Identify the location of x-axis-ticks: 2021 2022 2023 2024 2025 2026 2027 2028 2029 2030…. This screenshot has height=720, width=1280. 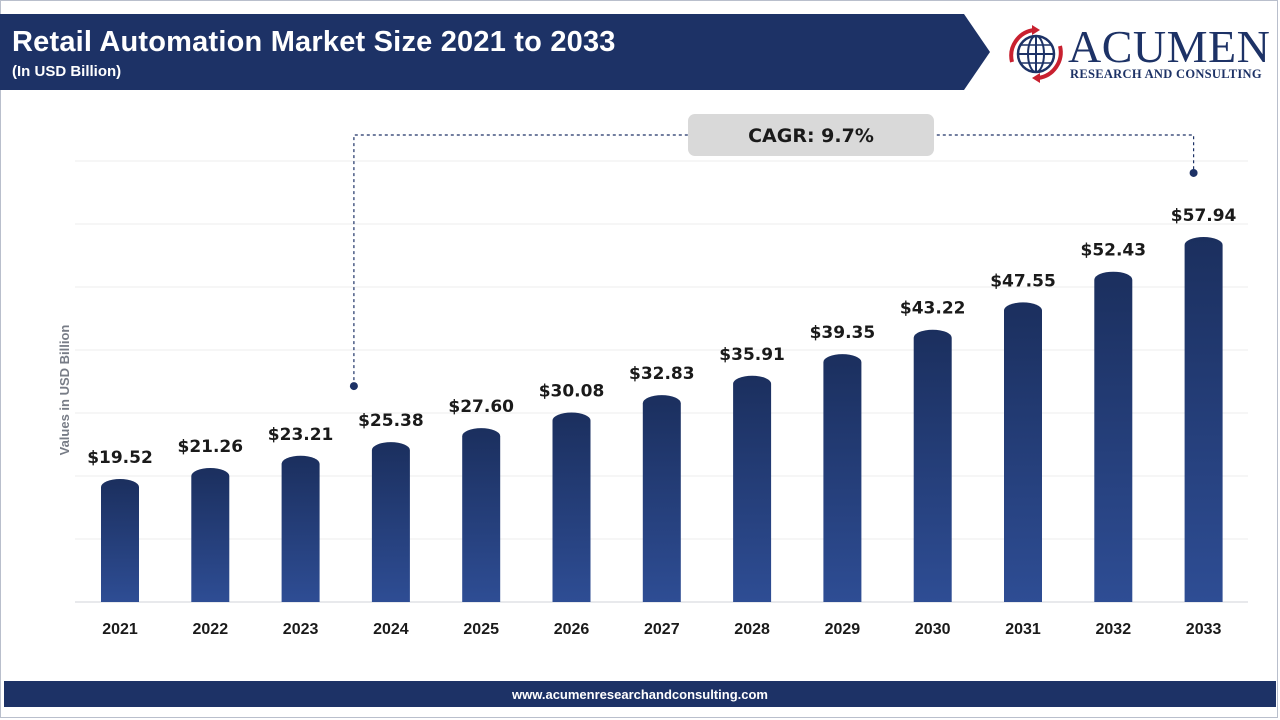
(661, 629).